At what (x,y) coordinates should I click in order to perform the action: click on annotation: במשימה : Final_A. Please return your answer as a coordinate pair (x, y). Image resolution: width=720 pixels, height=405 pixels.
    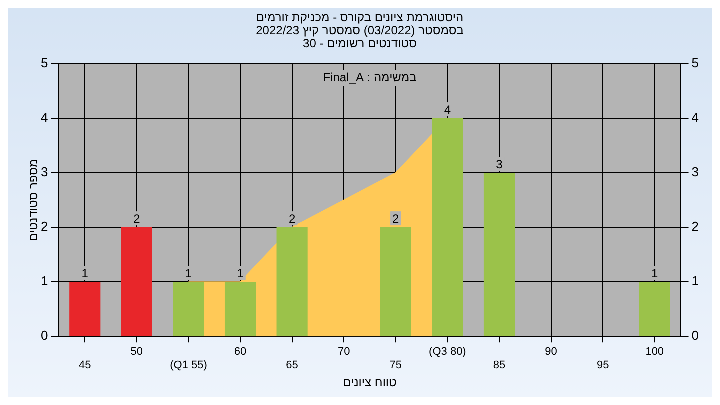
    Looking at the image, I should click on (370, 77).